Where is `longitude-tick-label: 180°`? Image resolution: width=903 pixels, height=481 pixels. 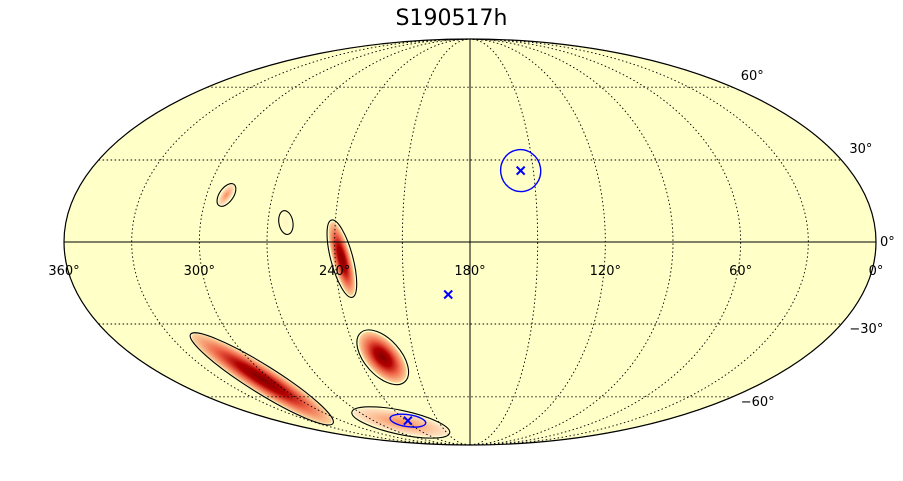 longitude-tick-label: 180° is located at coordinates (469, 271).